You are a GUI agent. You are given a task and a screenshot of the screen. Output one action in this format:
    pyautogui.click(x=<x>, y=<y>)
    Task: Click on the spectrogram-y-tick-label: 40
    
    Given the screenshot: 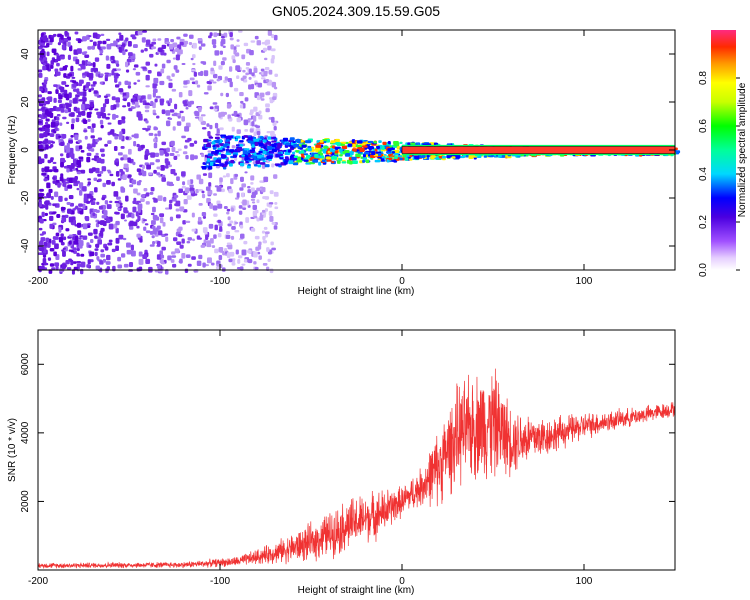 What is the action you would take?
    pyautogui.click(x=25, y=54)
    